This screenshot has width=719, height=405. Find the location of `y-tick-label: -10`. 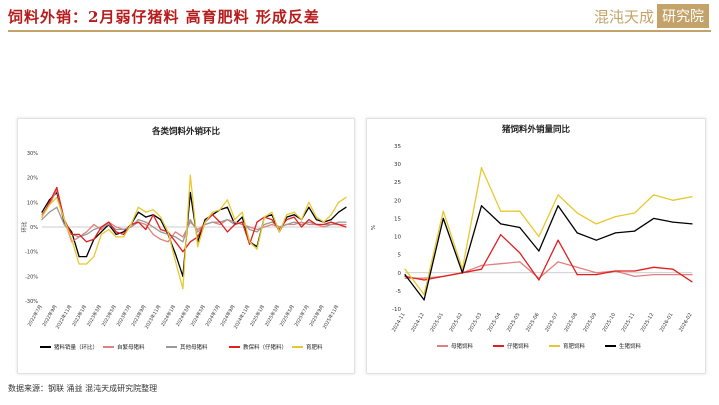

y-tick-label: -10 is located at coordinates (396, 310).